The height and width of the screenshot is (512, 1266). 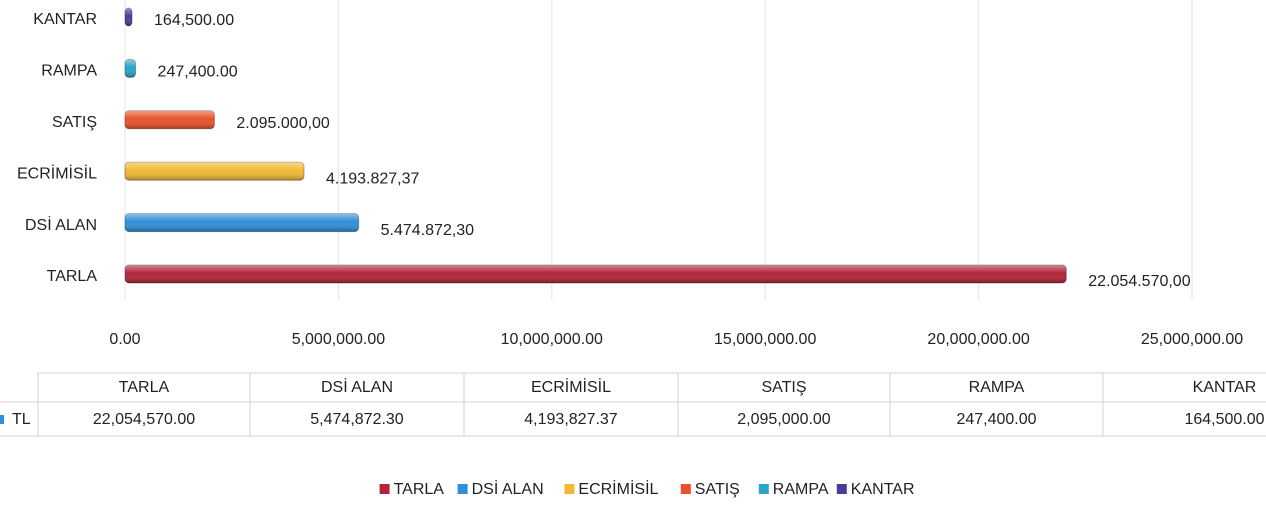 I want to click on x-tick-label: 25,000,000.00, so click(x=1192, y=339).